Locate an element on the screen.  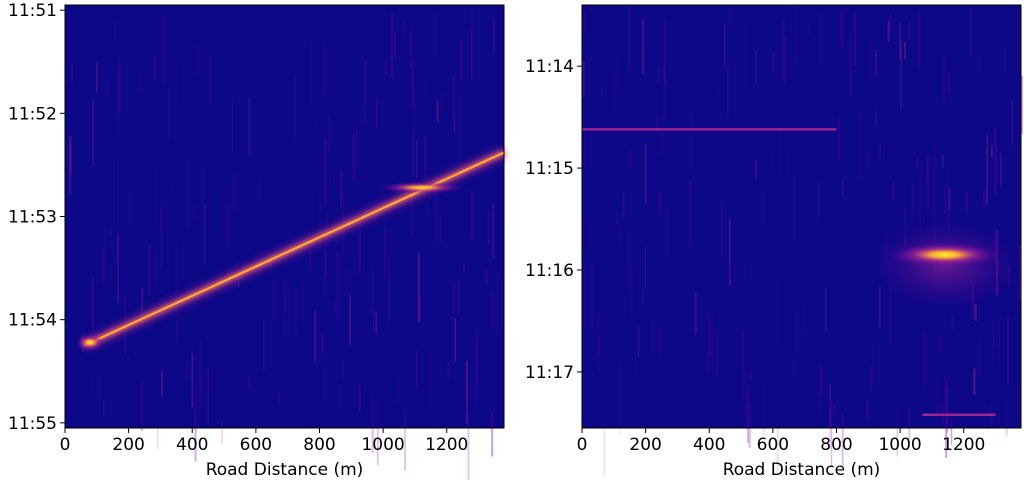
hotspot is located at coordinates (421, 187).